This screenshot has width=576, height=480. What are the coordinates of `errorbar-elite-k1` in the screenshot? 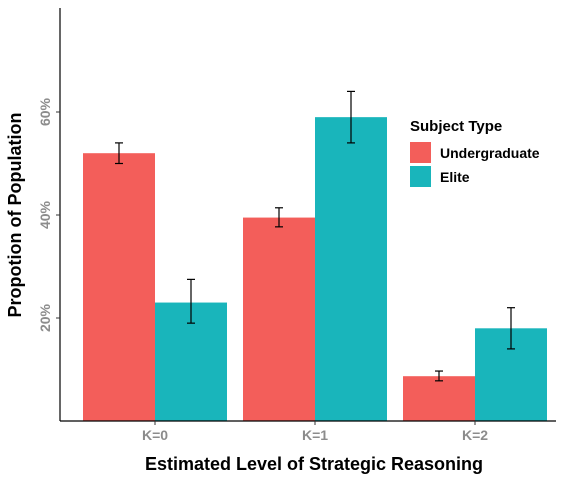 It's located at (351, 117).